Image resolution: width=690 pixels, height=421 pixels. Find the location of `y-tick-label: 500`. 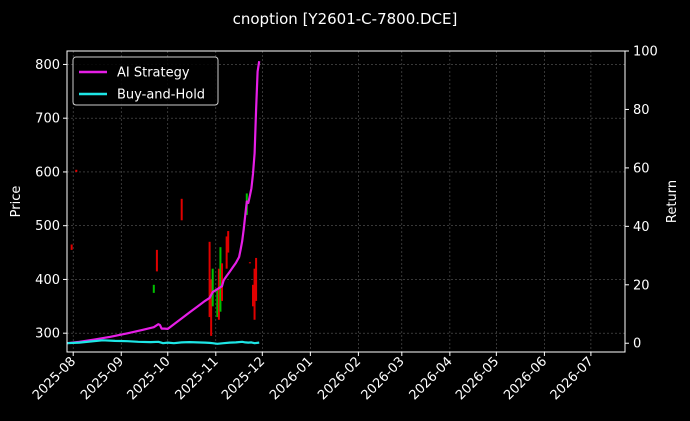

y-tick-label: 500 is located at coordinates (47, 226).